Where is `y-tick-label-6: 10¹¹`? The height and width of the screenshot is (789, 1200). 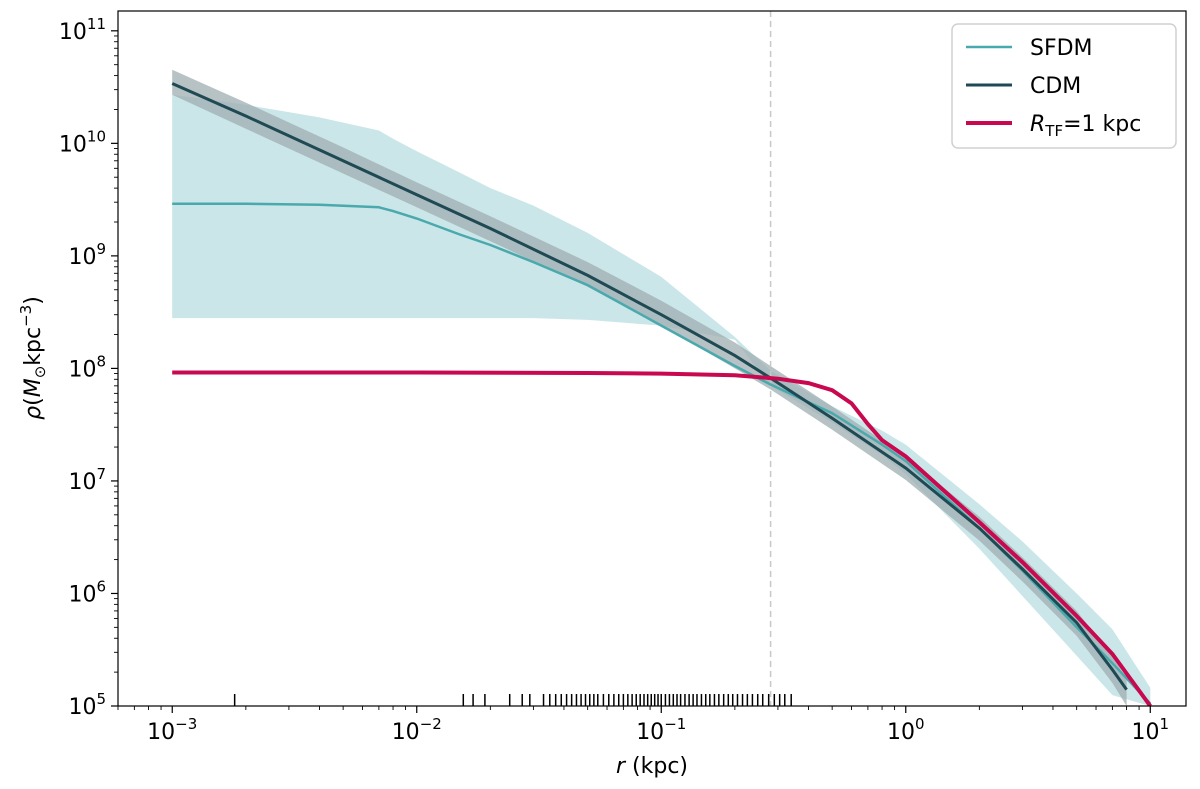
y-tick-label-6: 10¹¹ is located at coordinates (82, 30).